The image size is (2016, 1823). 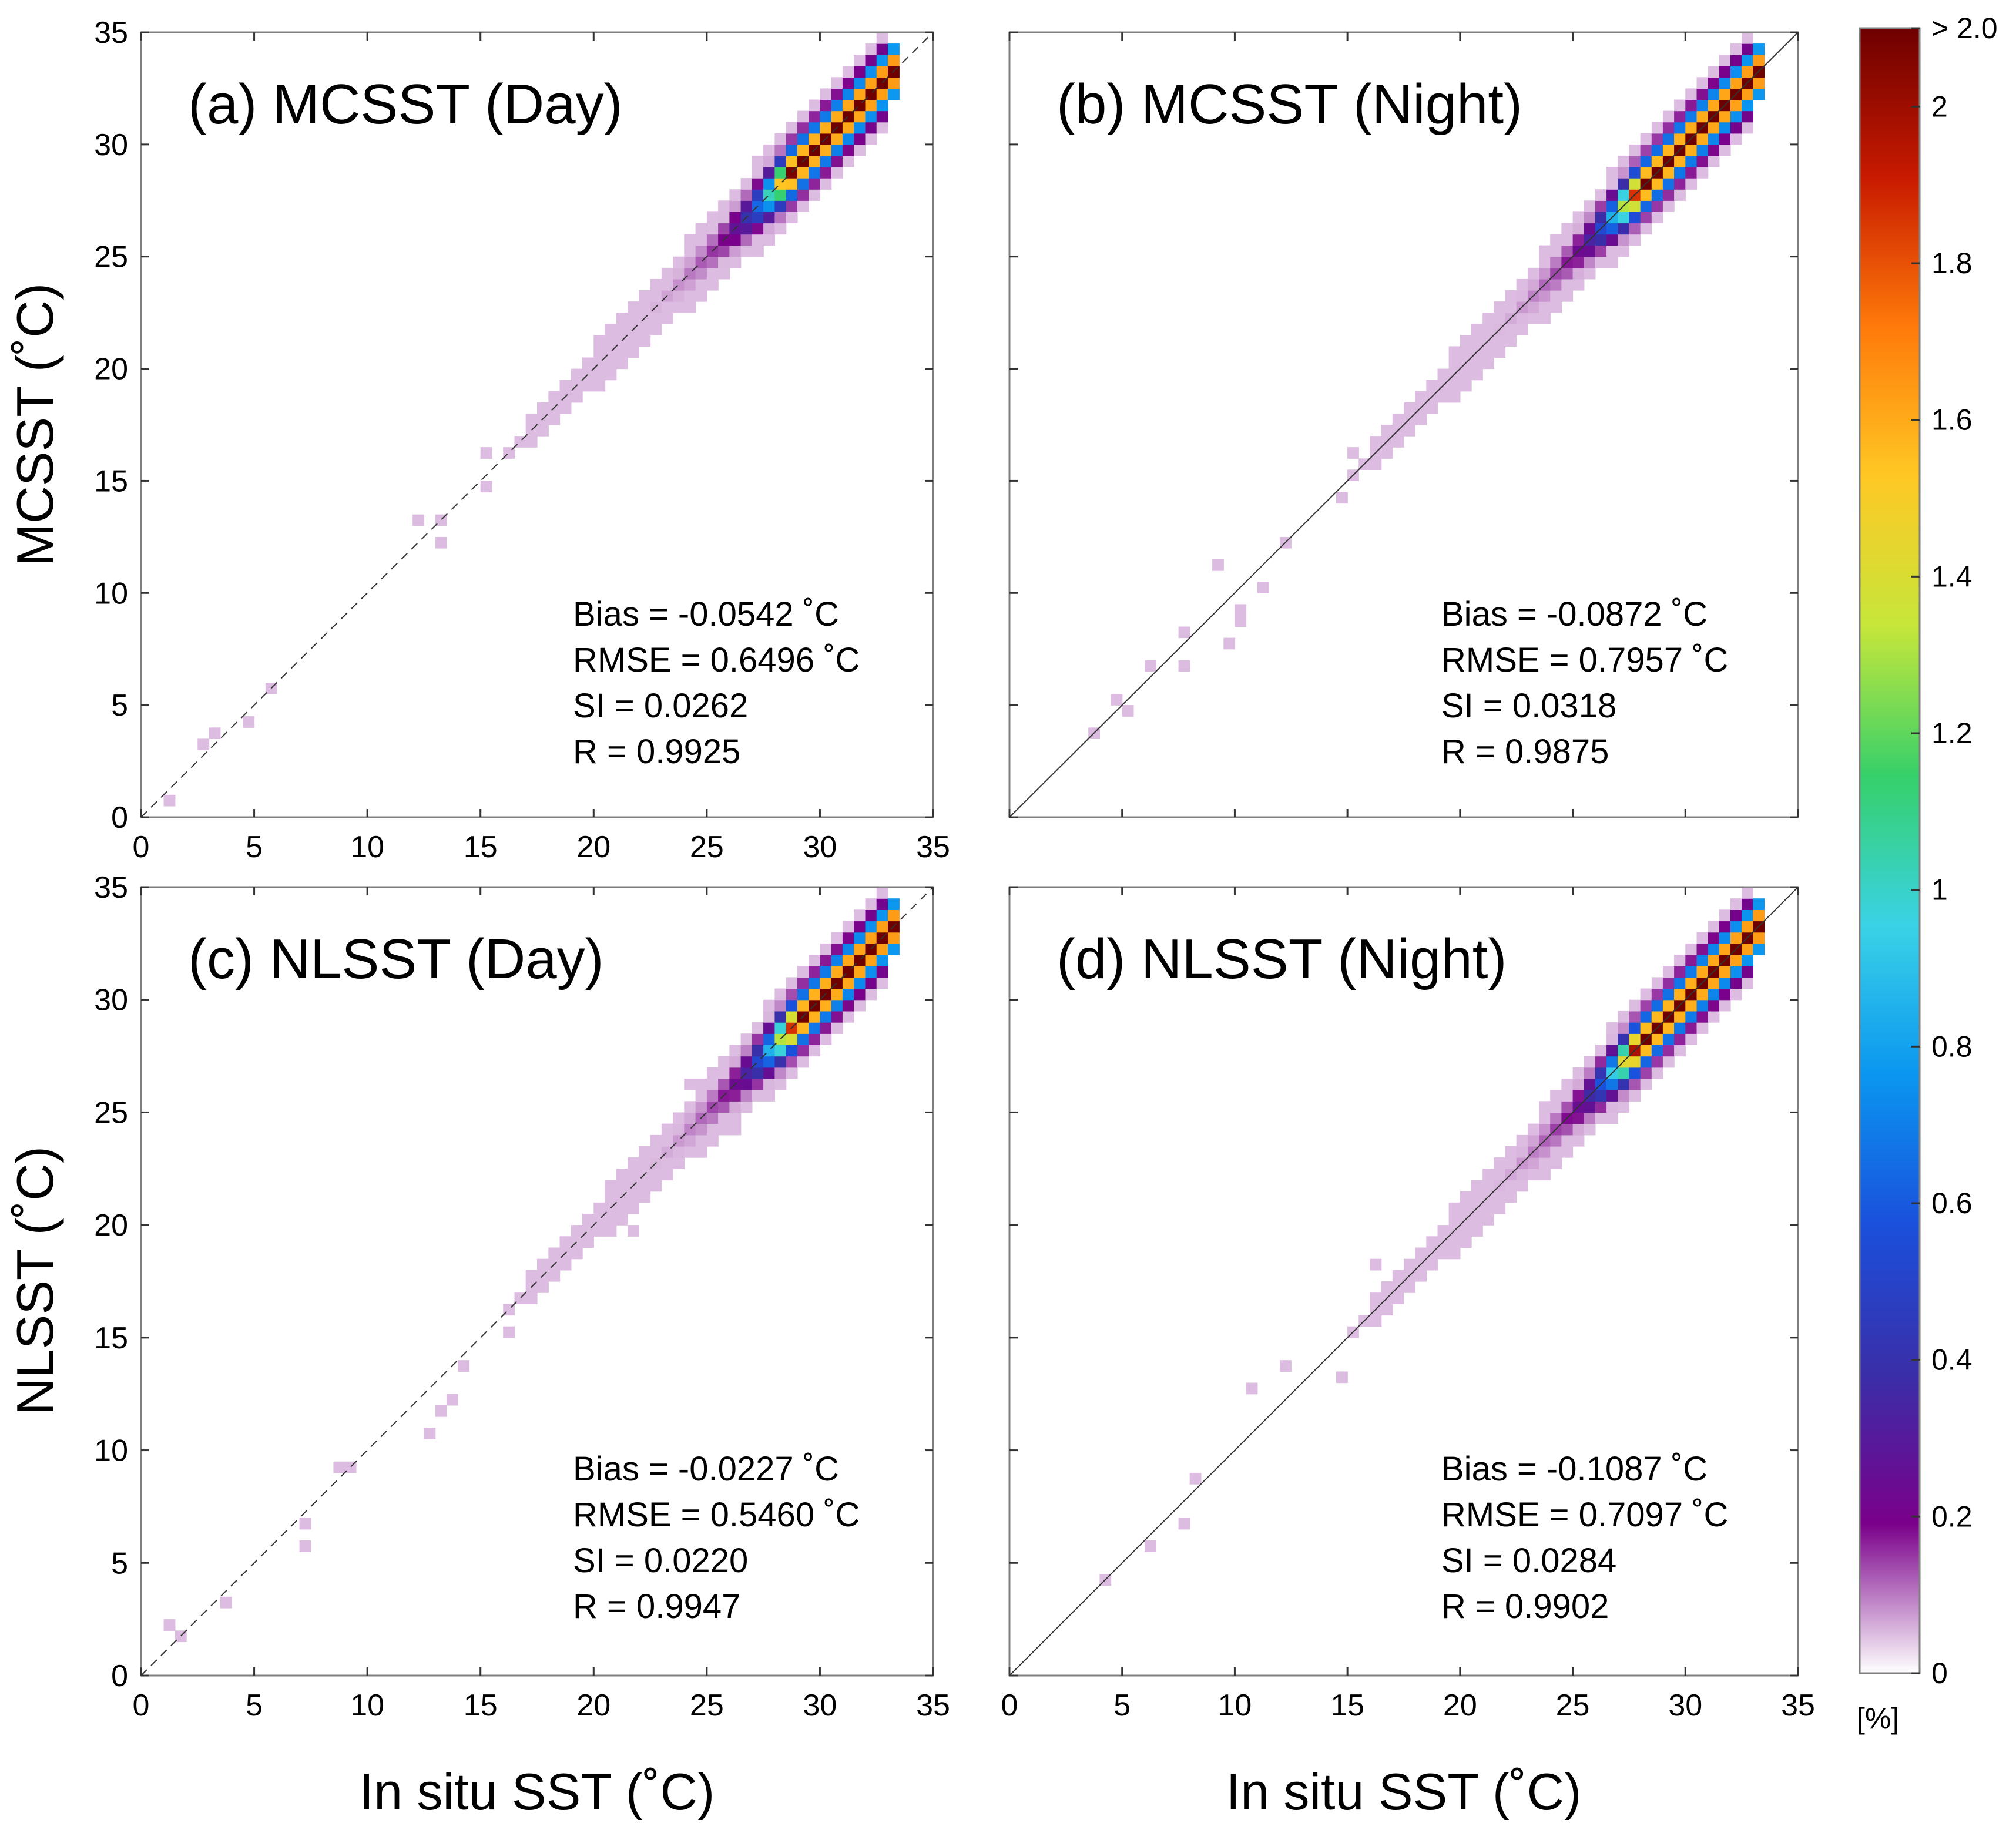 I want to click on stat-rmse: RMSE = 0.6496 ˚C, so click(x=717, y=660).